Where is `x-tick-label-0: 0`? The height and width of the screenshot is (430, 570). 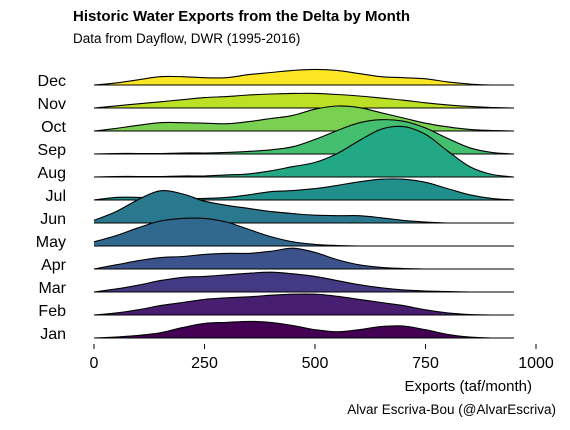 x-tick-label-0: 0 is located at coordinates (94, 363).